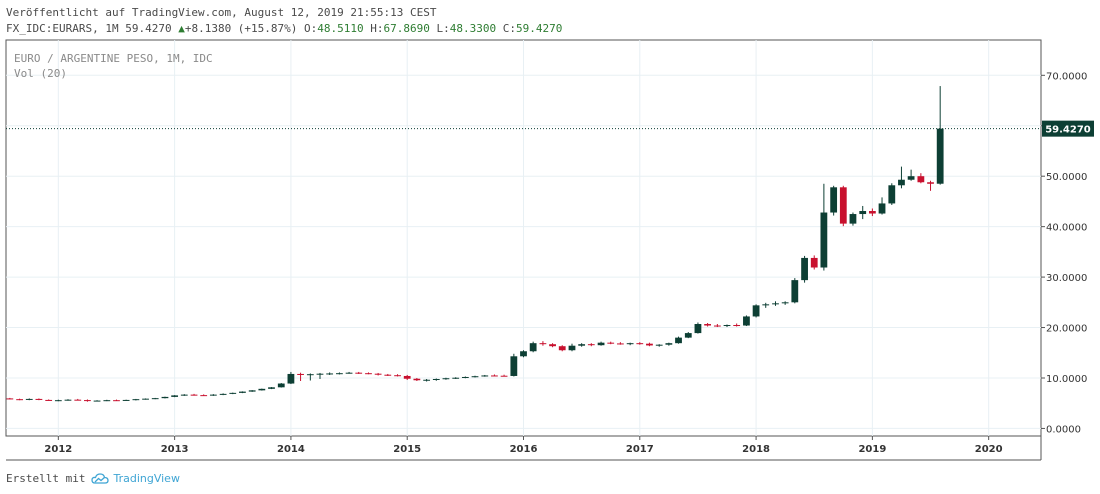  I want to click on x-tick-label: 2017, so click(640, 449).